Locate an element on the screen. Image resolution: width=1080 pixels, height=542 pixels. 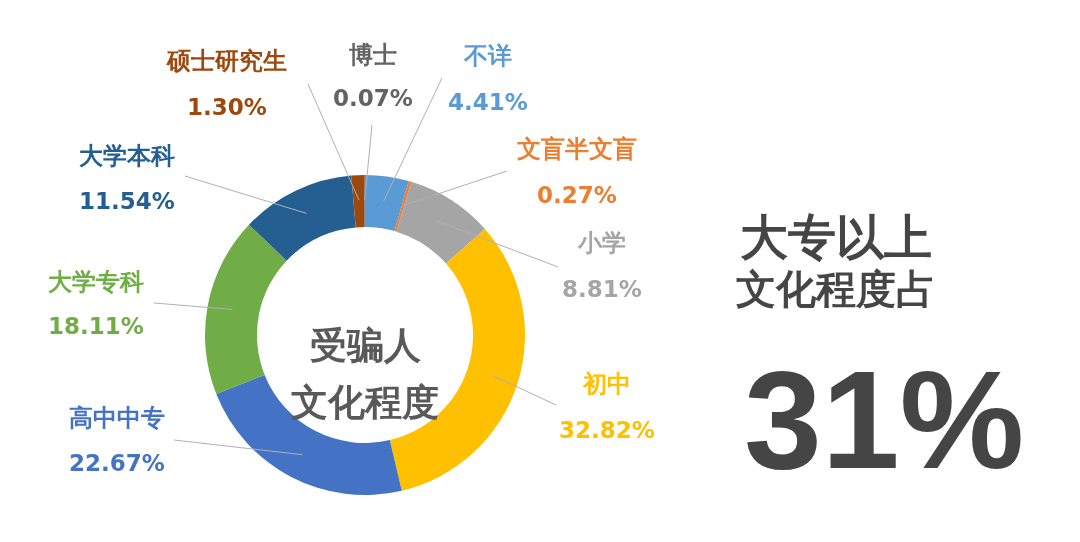
text: 文化程度占 is located at coordinates (836, 289).